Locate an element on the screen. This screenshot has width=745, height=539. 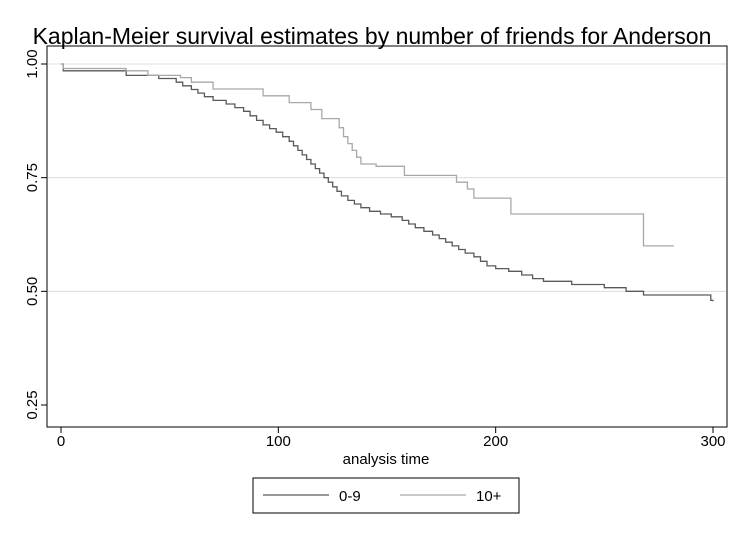
legend-label-0-9: 0-9 is located at coordinates (350, 496).